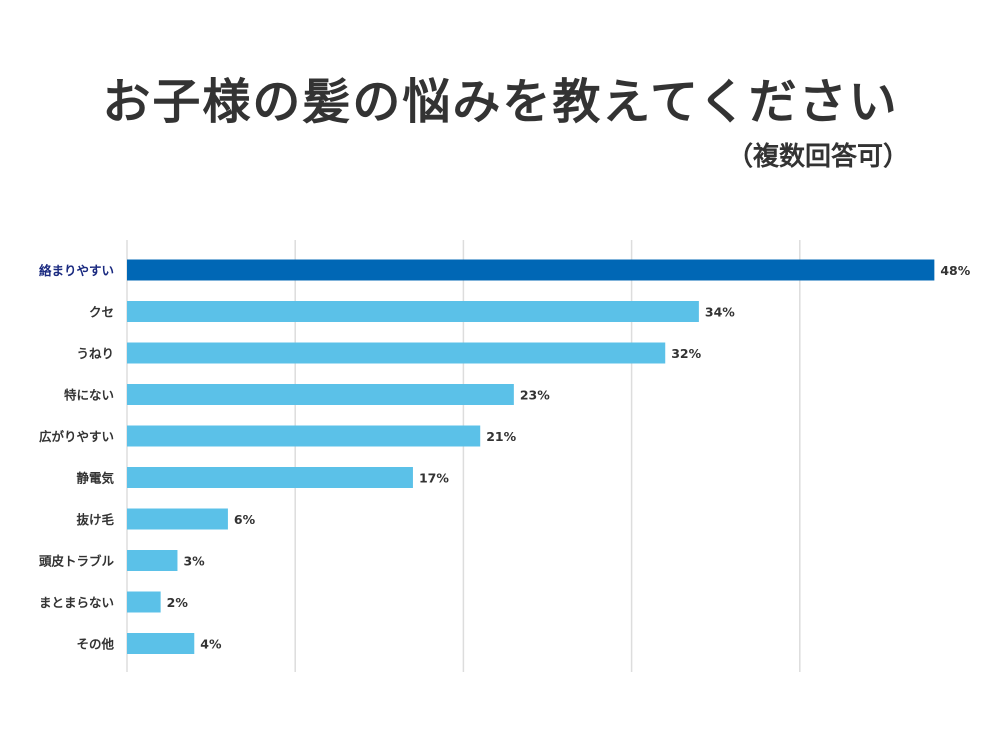 The image size is (1001, 750). What do you see at coordinates (686, 353) in the screenshot?
I see `value-label: 32%` at bounding box center [686, 353].